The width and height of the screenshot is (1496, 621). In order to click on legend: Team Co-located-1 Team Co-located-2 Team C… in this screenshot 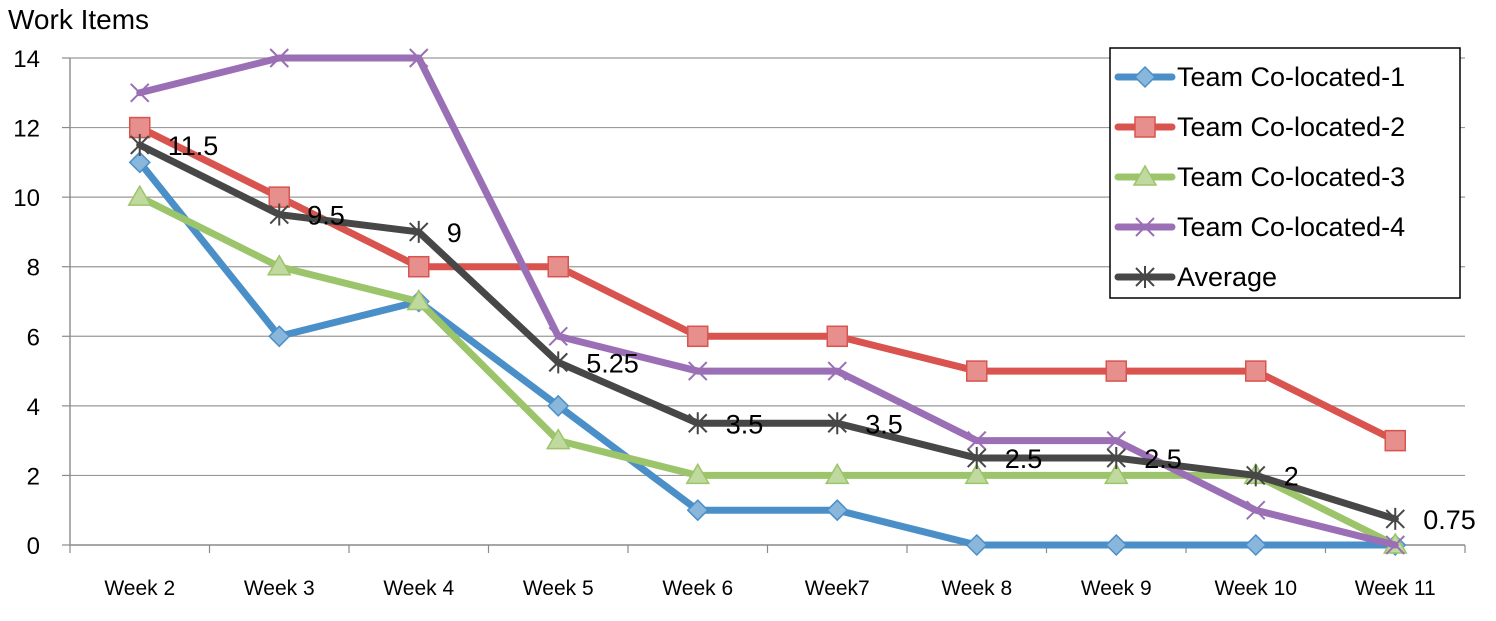, I will do `click(1285, 173)`.